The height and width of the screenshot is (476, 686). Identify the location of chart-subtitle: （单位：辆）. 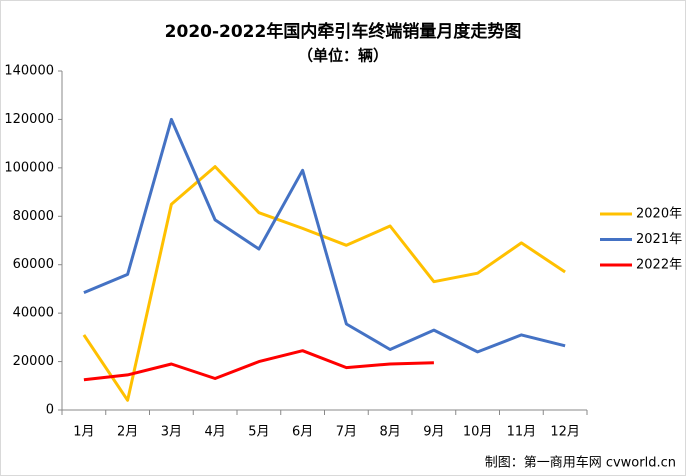
(343, 56).